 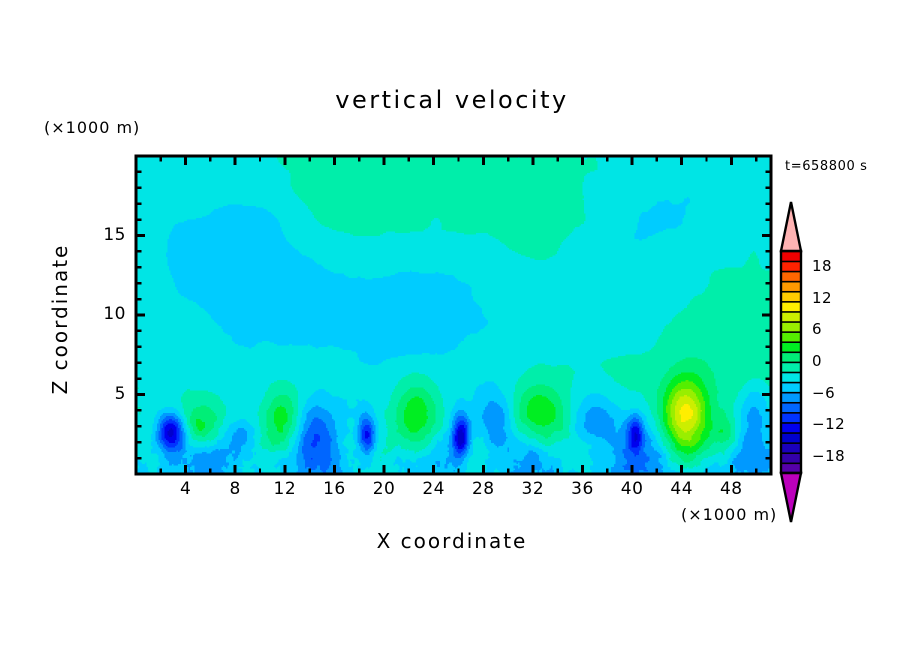 I want to click on x-tick-label: 4, so click(x=185, y=489).